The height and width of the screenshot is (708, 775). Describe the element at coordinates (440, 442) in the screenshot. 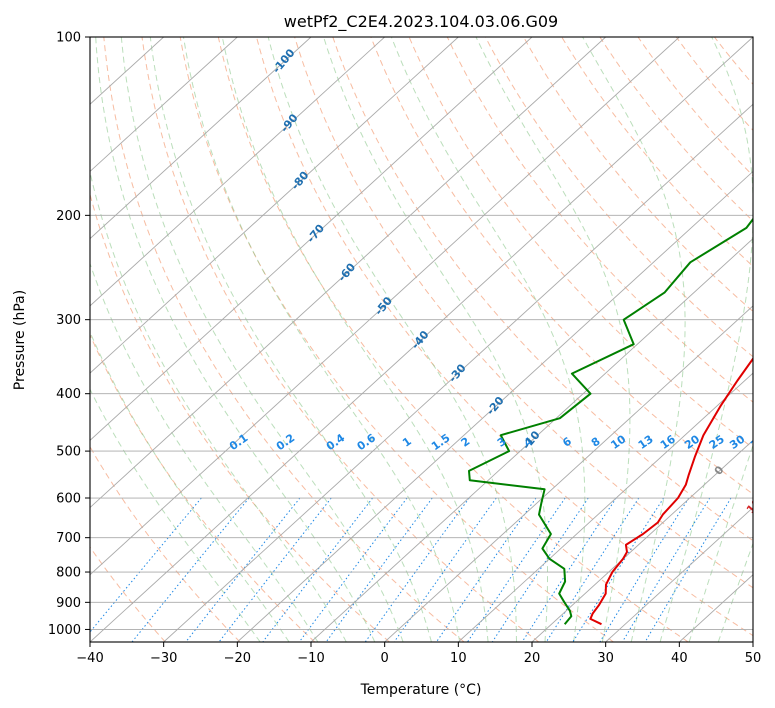

I see `mixing-ratio-label: 1.5` at that location.